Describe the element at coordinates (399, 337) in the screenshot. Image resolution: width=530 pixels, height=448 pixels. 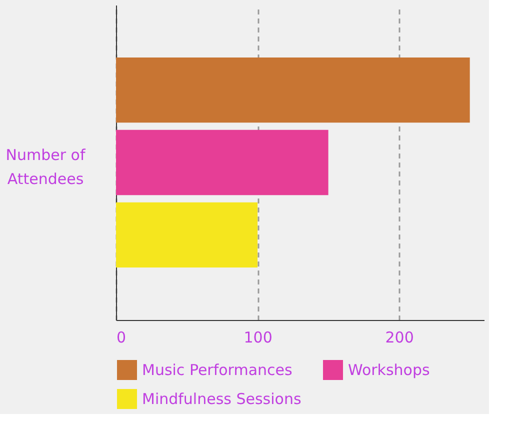
I see `x-tick-label: 200` at that location.